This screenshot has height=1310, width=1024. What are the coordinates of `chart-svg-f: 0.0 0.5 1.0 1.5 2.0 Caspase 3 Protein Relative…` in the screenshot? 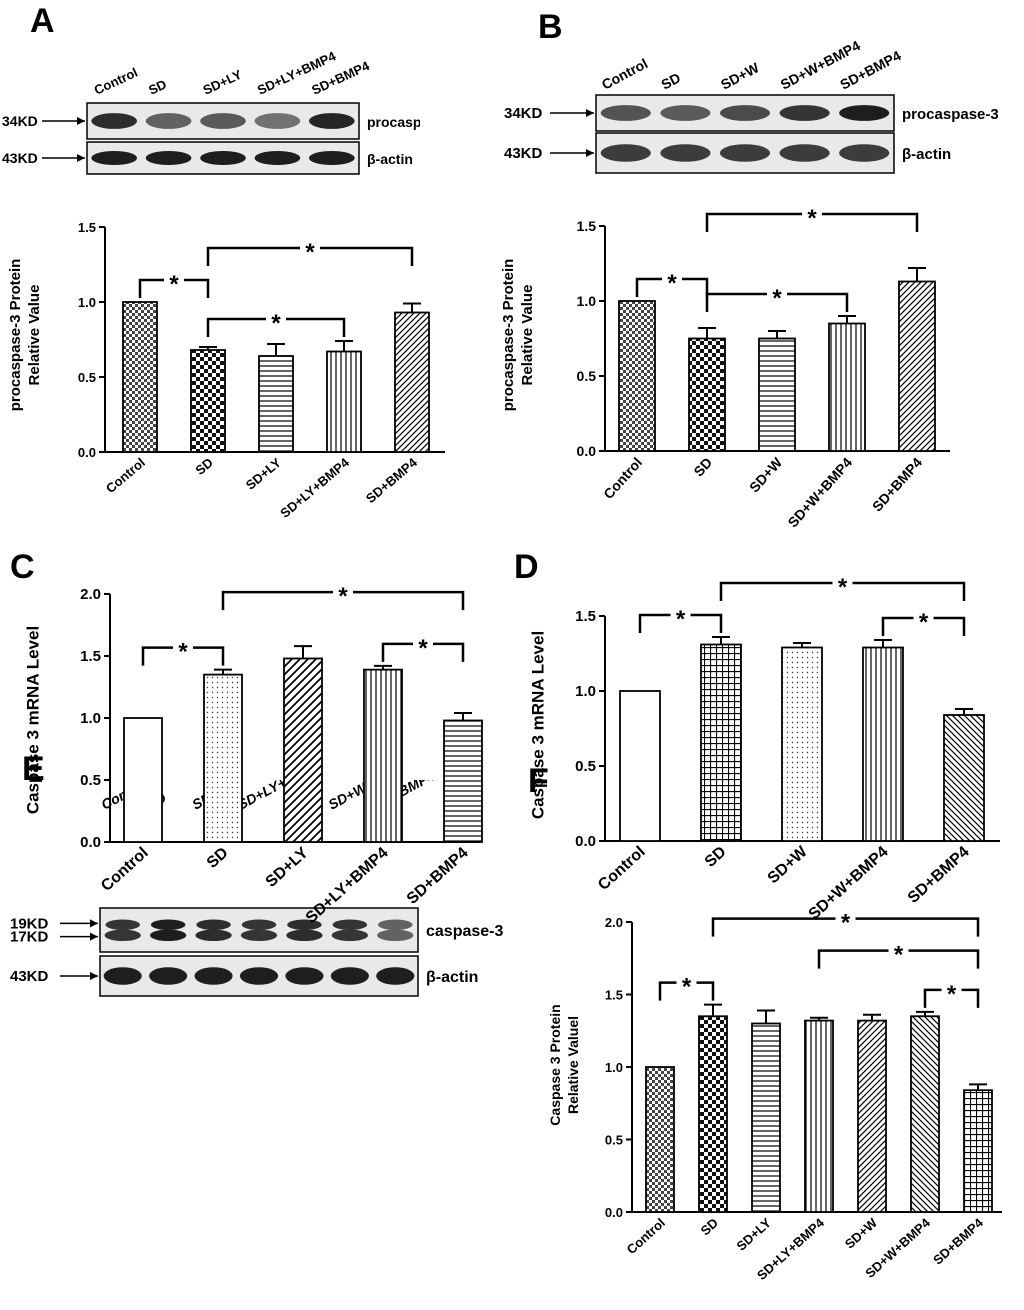 It's located at (774, 1096).